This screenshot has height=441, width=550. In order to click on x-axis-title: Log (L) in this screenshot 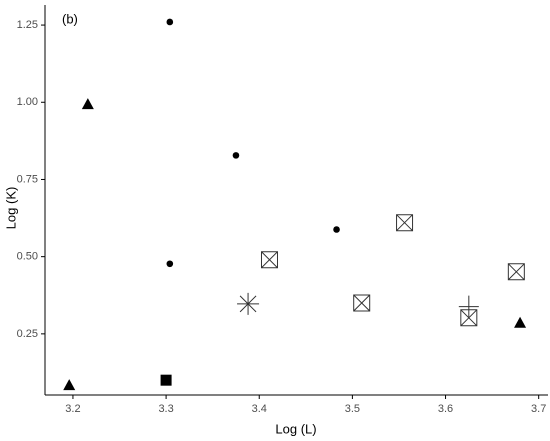, I will do `click(295, 428)`.